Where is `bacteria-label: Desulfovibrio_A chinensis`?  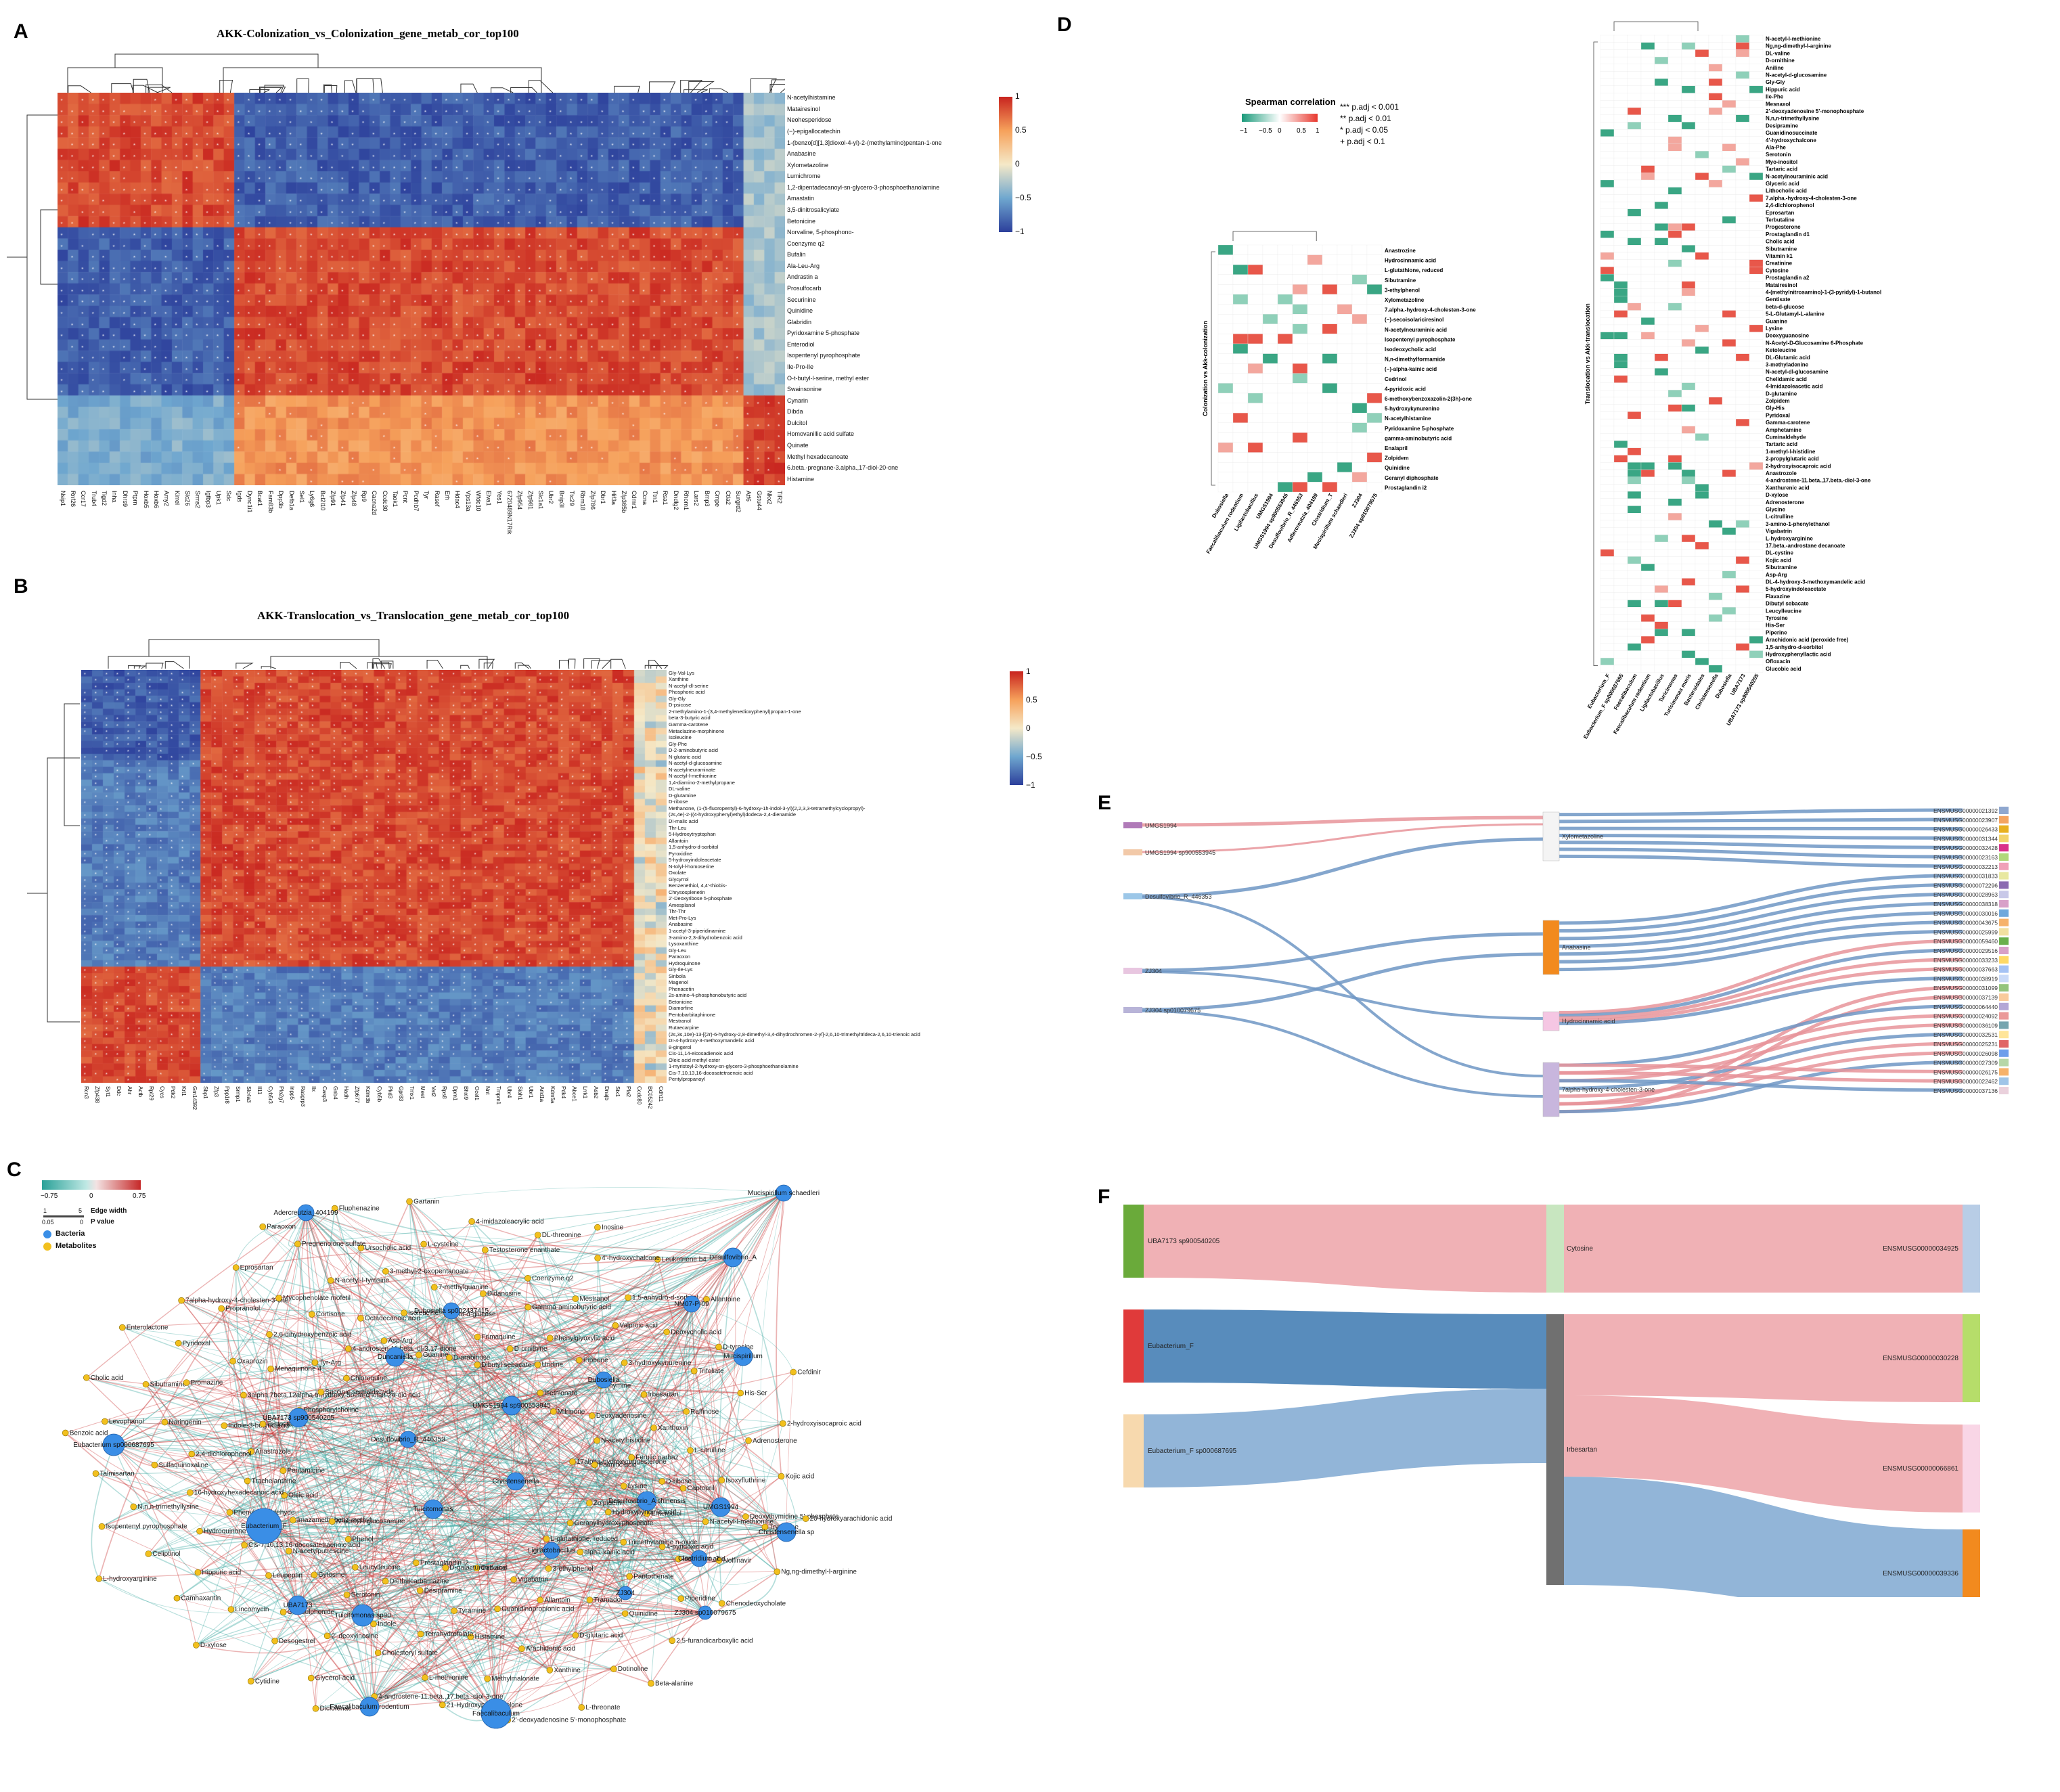
bacteria-label: Desulfovibrio_A chinensis is located at coordinates (647, 1501).